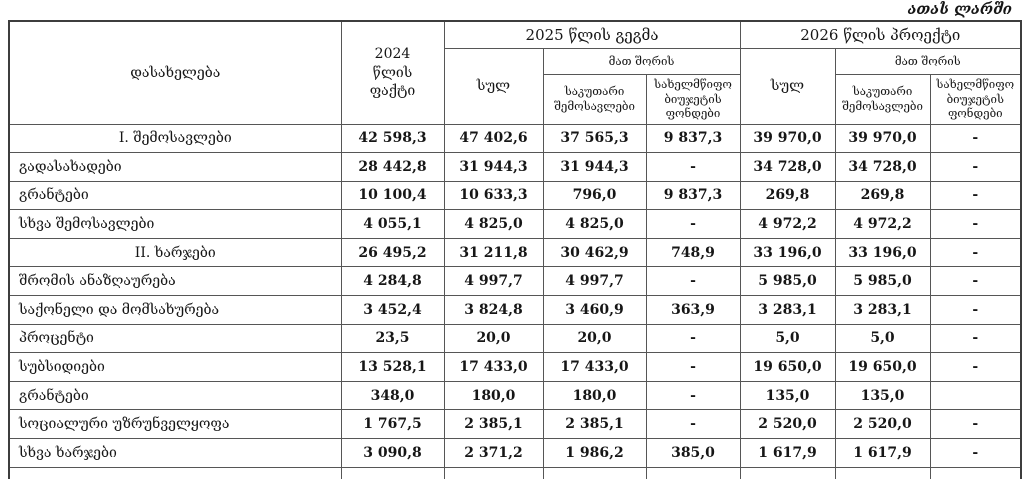 The height and width of the screenshot is (479, 1024). I want to click on value-cell: 30 462,9, so click(594, 252).